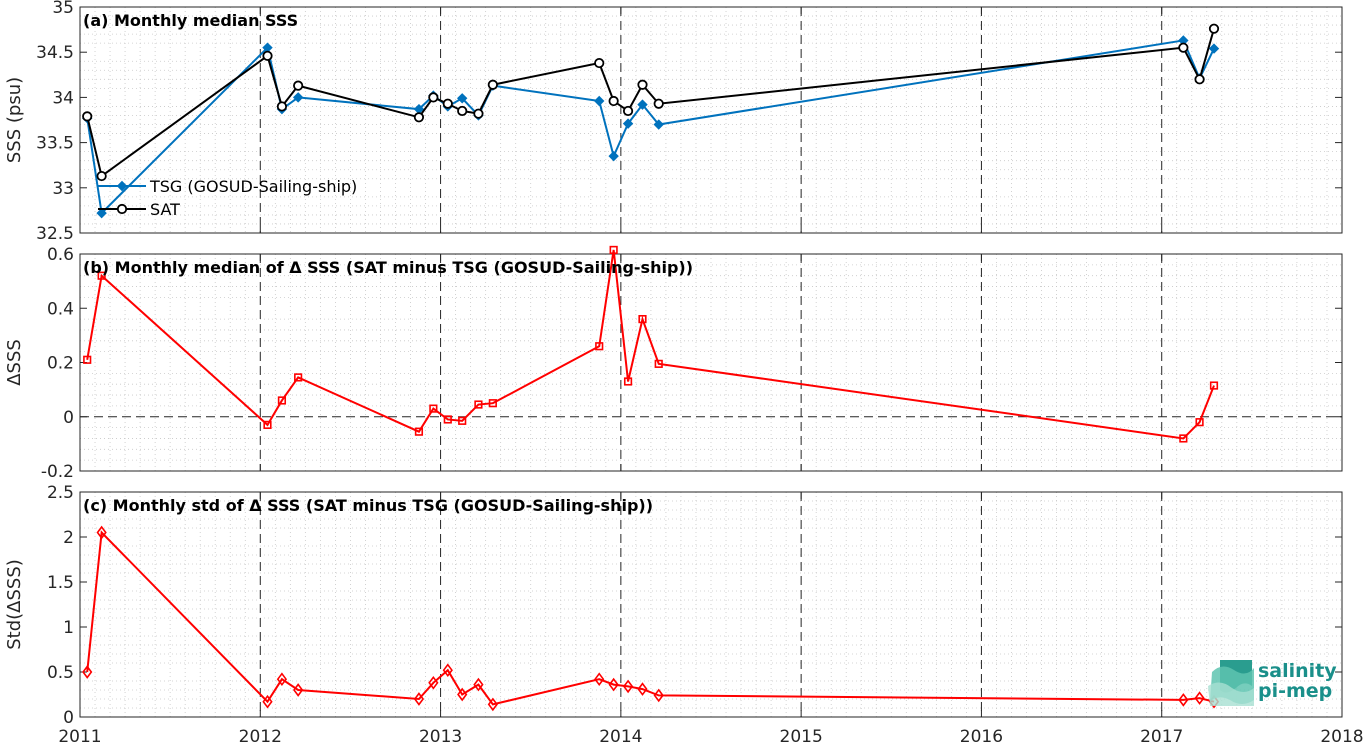  Describe the element at coordinates (227, 198) in the screenshot. I see `legend: TSG (GOSUD-Sailing-ship) SAT` at that location.